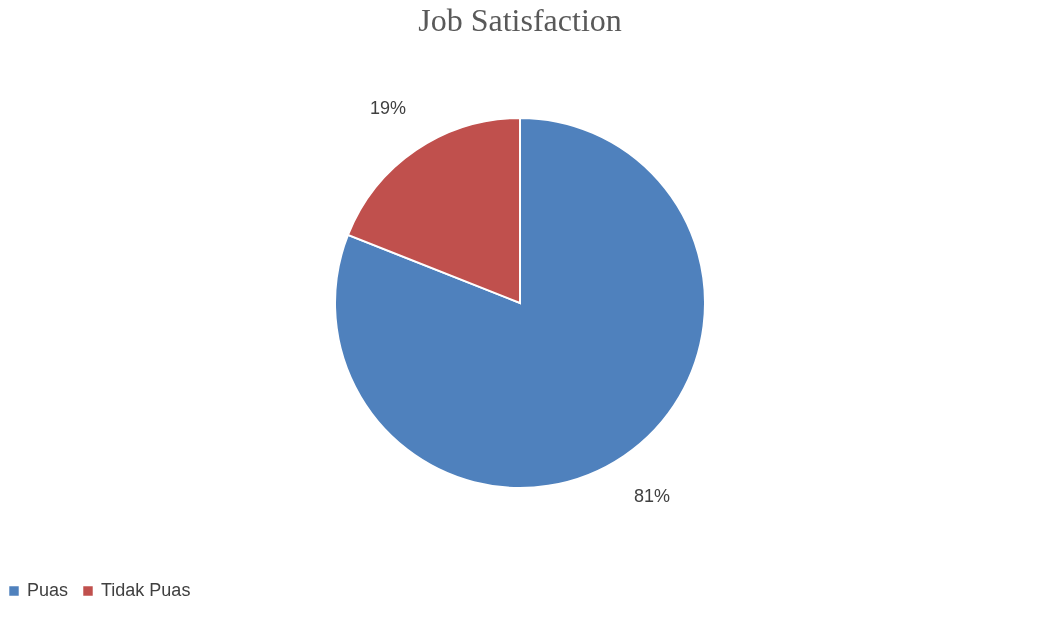 The height and width of the screenshot is (621, 1059). Describe the element at coordinates (652, 496) in the screenshot. I see `data-label: 81%` at that location.